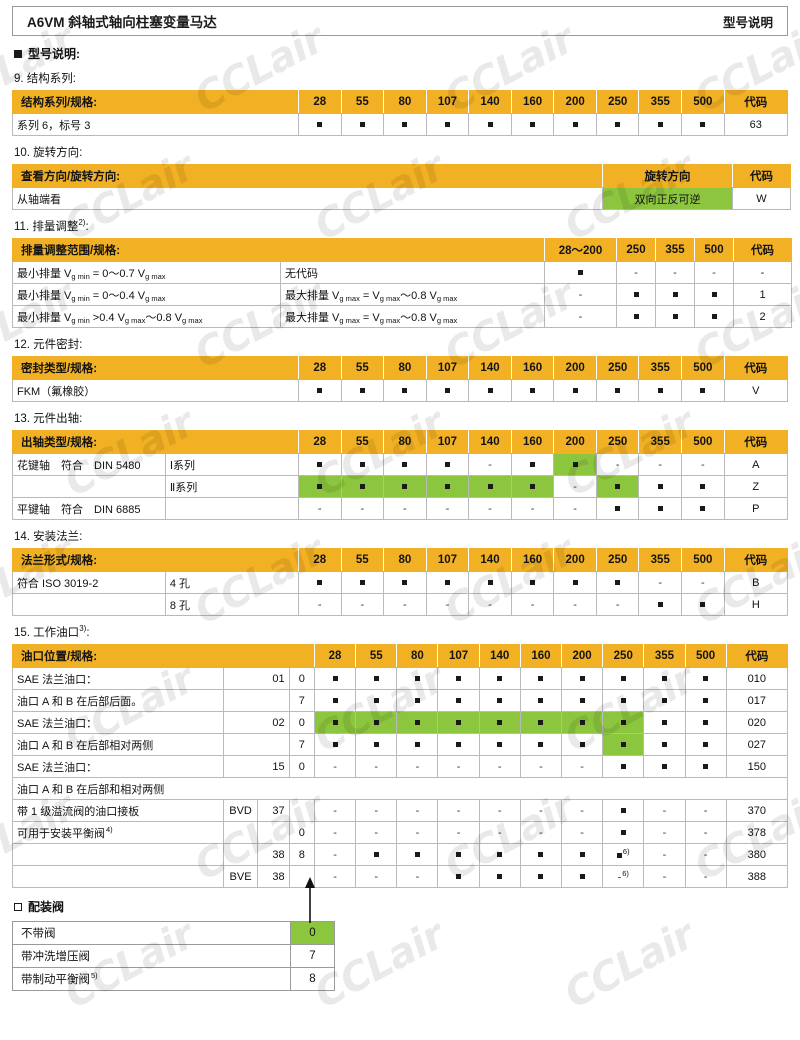 Image resolution: width=800 pixels, height=1040 pixels. Describe the element at coordinates (400, 21) in the screenshot. I see `page-header: A6VM 斜轴式轴向柱塞变量马达 型号说明` at that location.